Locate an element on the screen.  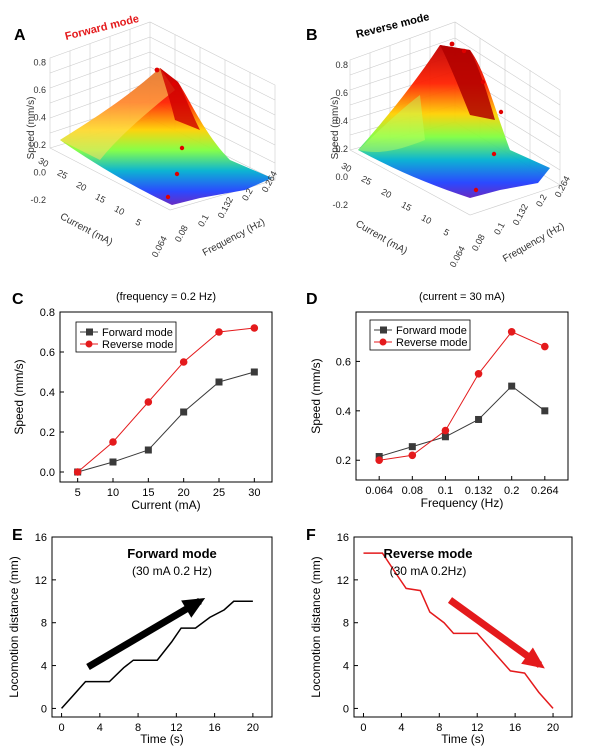
direction-arrow-head is located at coordinates (533, 658).